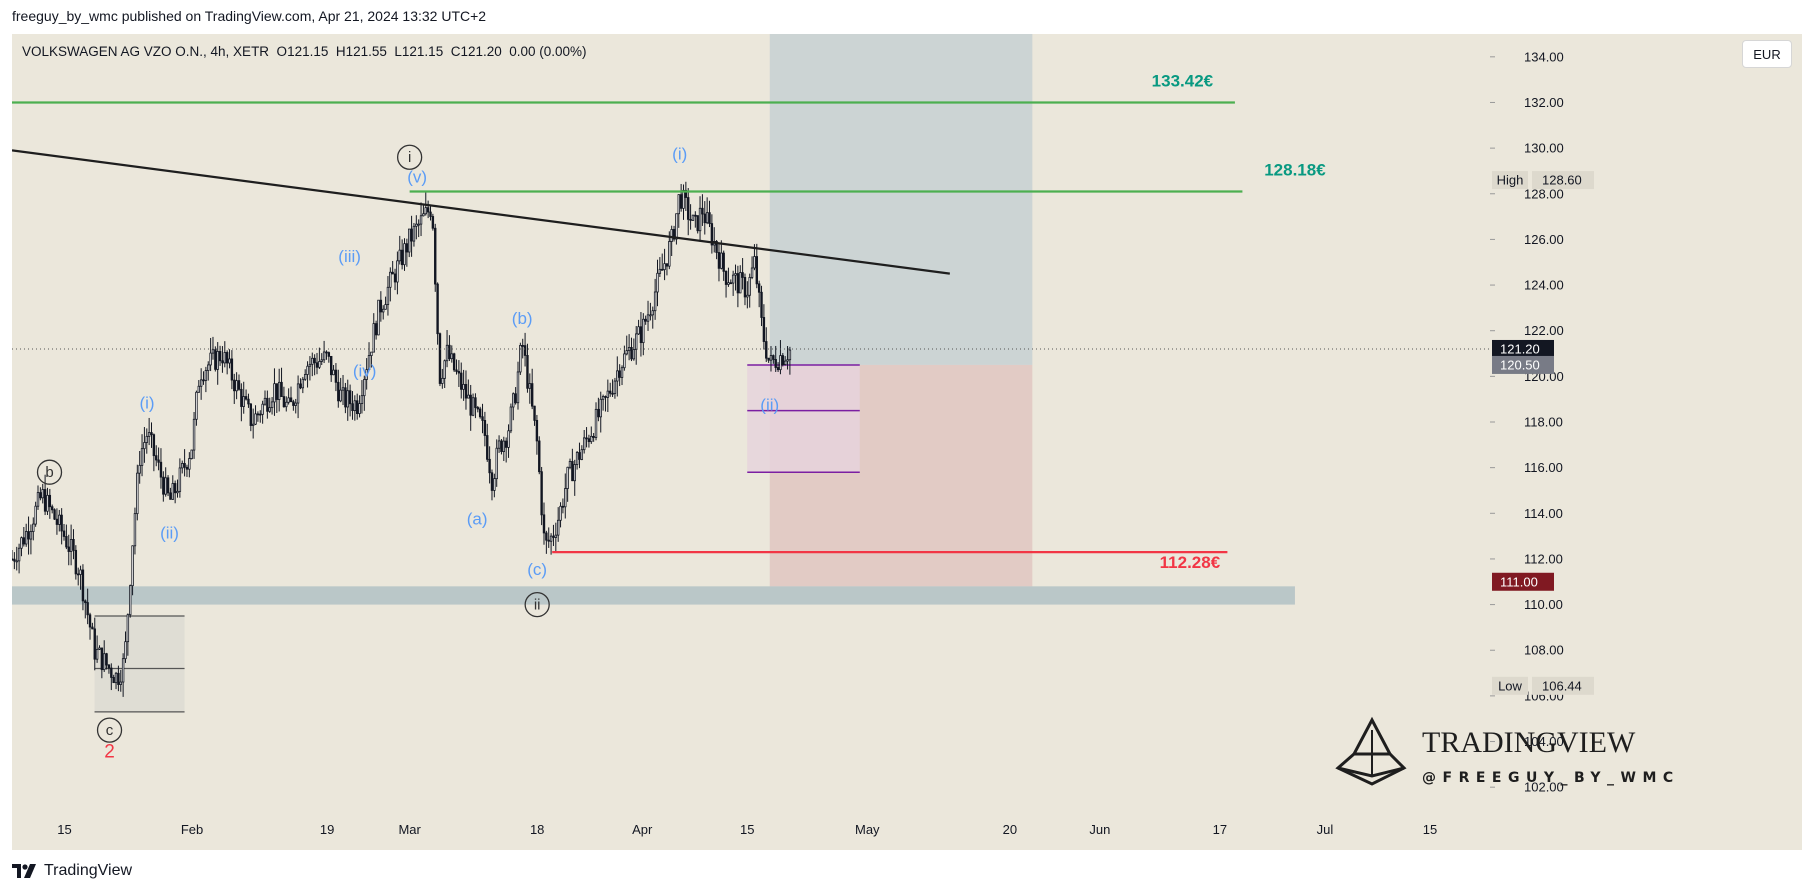  What do you see at coordinates (409, 829) in the screenshot?
I see `x-tick-label: Mar` at bounding box center [409, 829].